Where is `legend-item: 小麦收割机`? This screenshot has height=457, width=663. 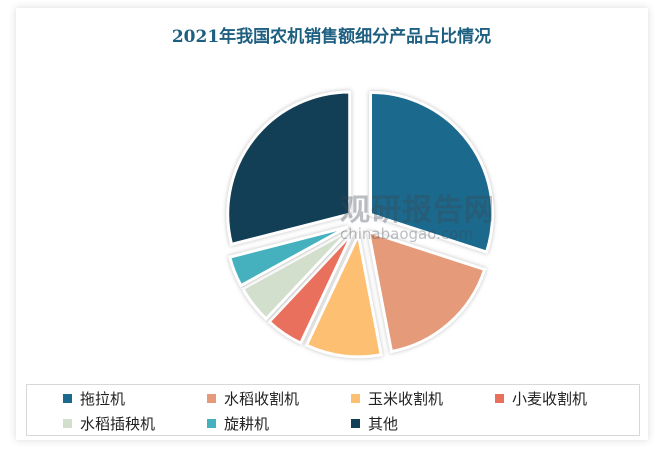 legend-item: 小麦收割机 is located at coordinates (541, 398).